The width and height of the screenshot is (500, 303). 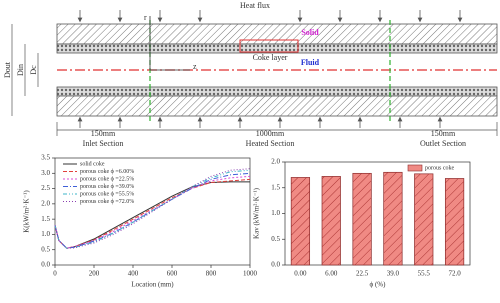 What do you see at coordinates (270, 133) in the screenshot?
I see `heated-length: 1000mm` at bounding box center [270, 133].